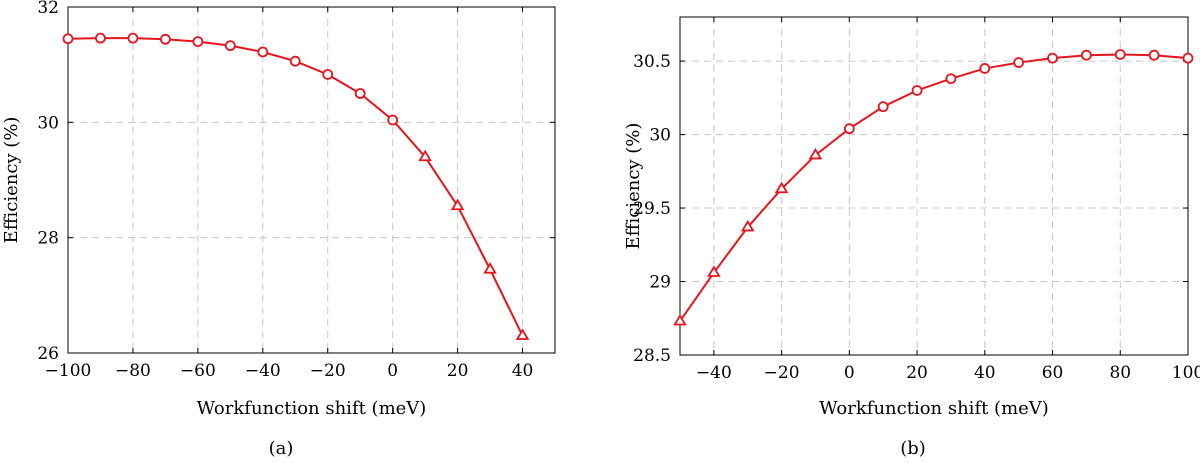 The height and width of the screenshot is (463, 1200). I want to click on y-tick-label: 29.5, so click(652, 209).